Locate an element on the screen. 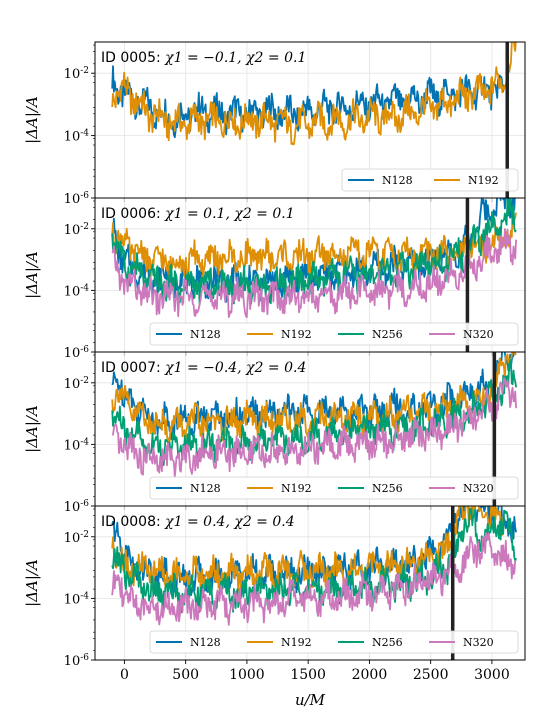 The image size is (540, 720). y-axis-label-0006: |ΔA|/A is located at coordinates (32, 275).